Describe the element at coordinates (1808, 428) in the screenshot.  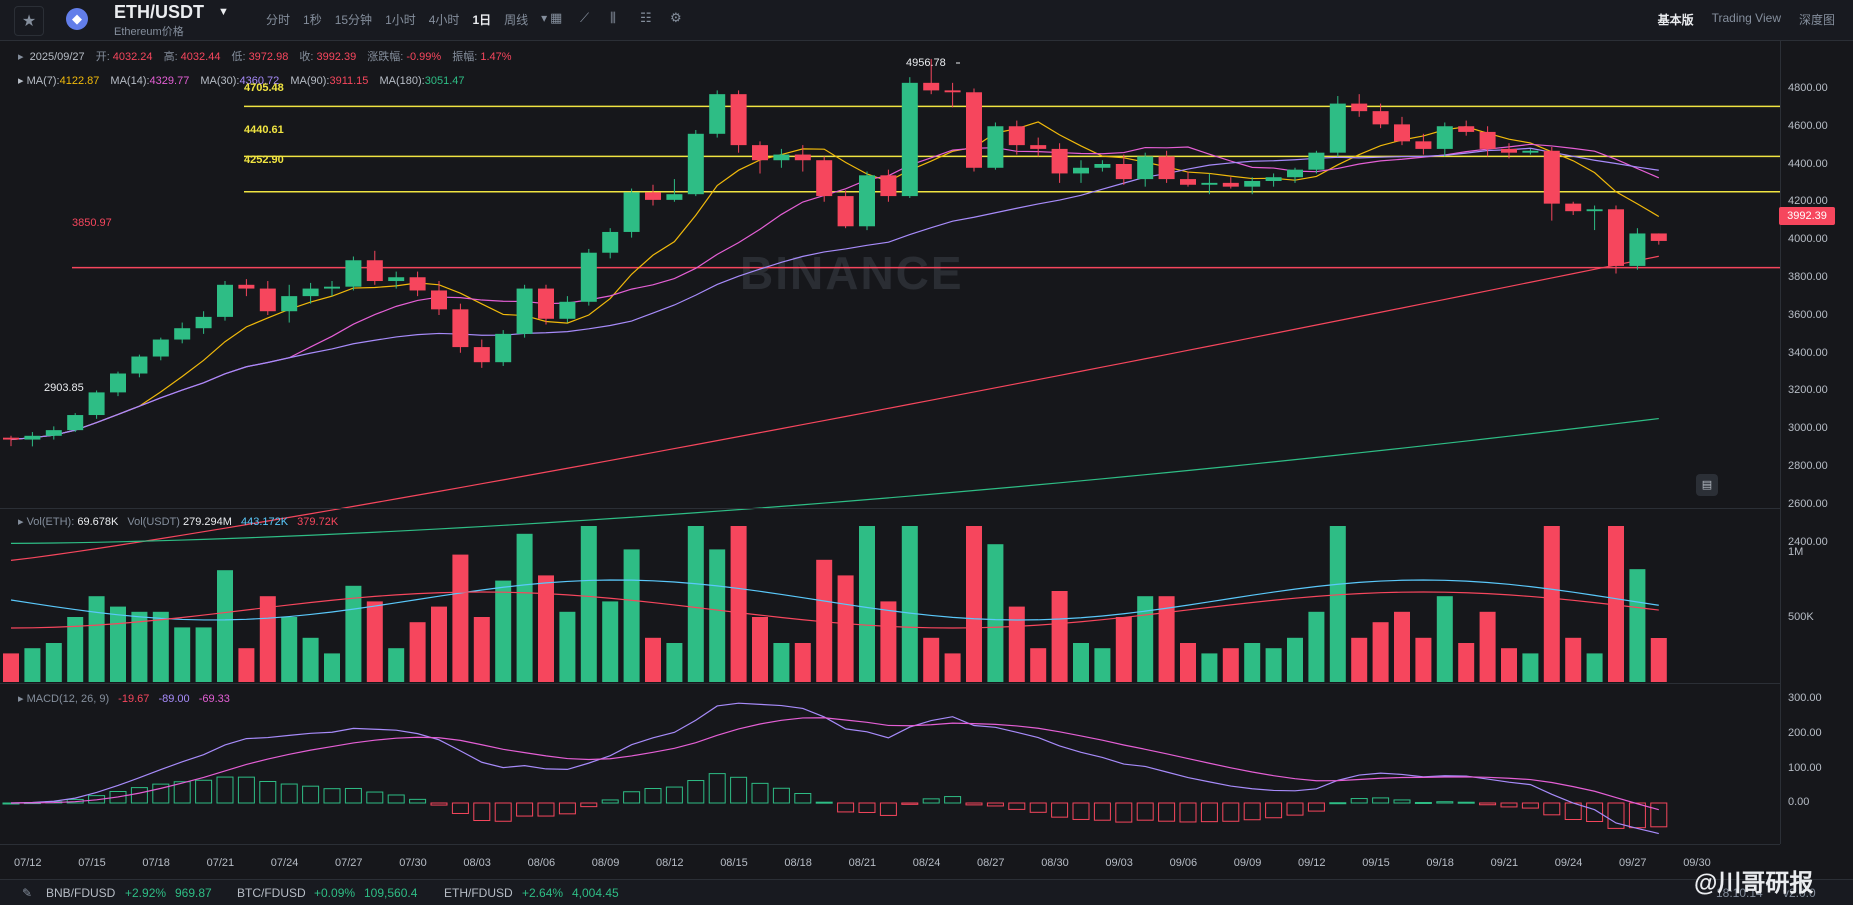
I see `price-axis-label: 3000.00` at that location.